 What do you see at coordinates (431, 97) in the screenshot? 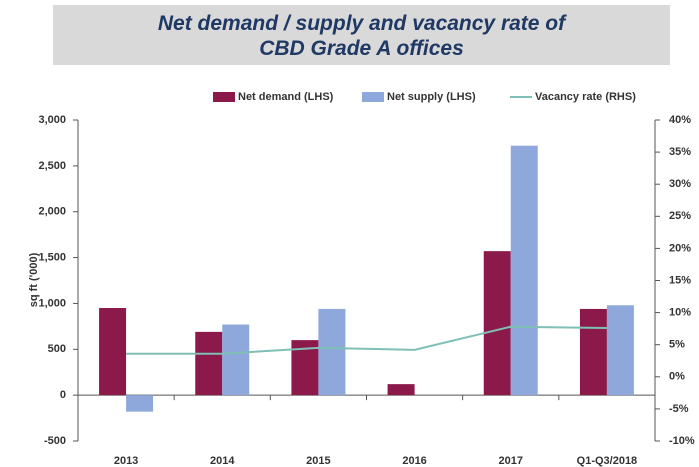
I see `legend-label: Net supply (LHS)` at bounding box center [431, 97].